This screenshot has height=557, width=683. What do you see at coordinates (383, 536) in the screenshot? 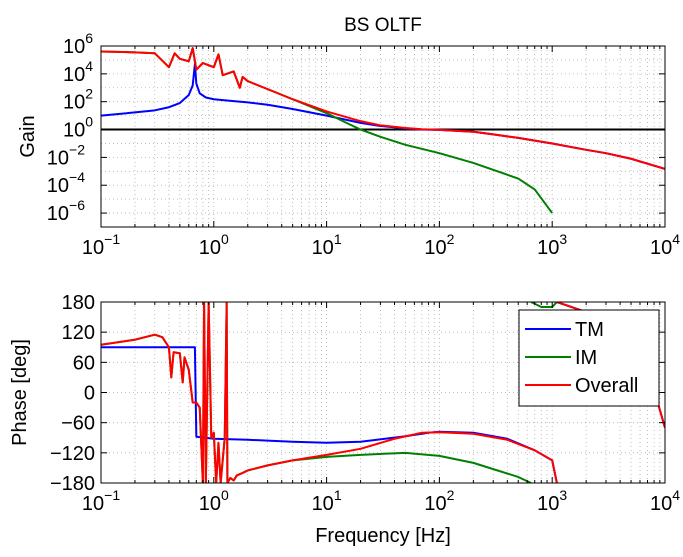
I see `x-axis-label: Frequency [Hz]` at bounding box center [383, 536].